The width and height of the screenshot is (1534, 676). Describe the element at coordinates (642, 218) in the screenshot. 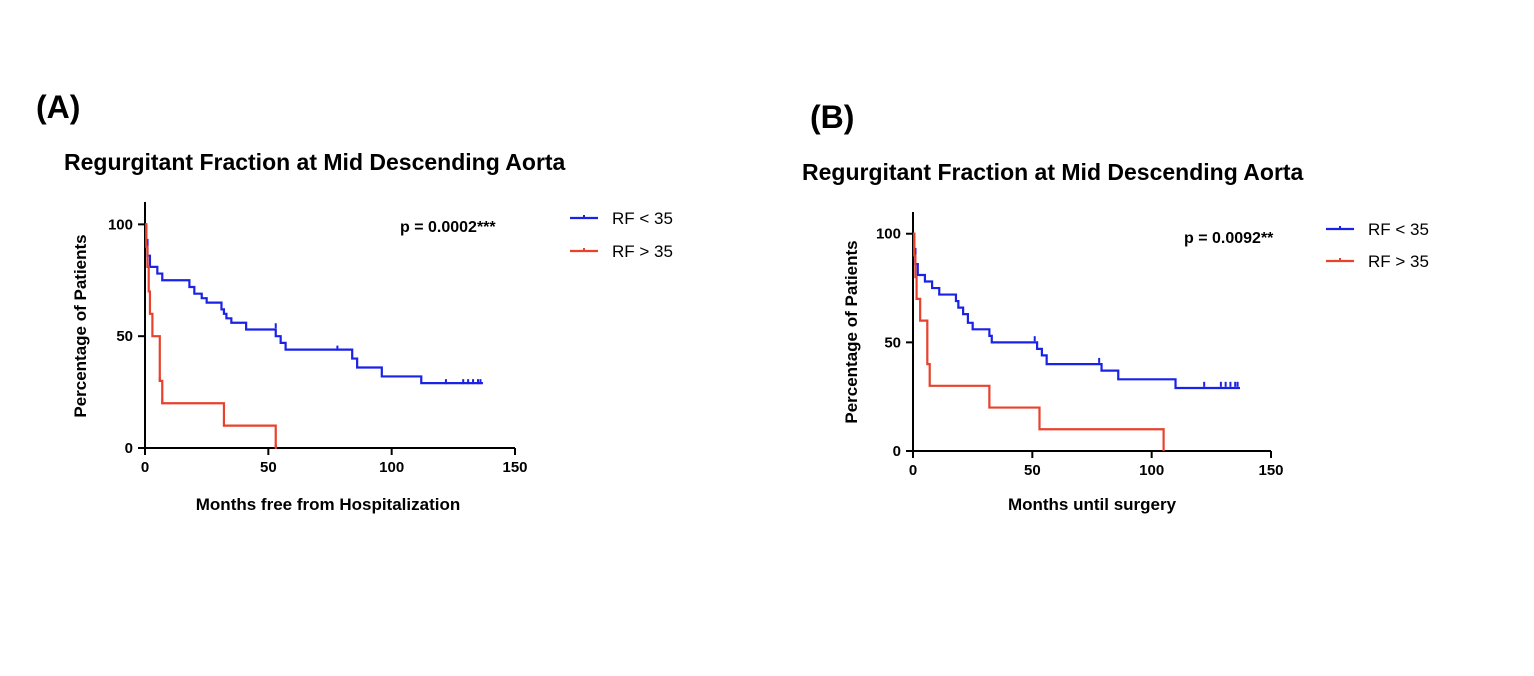

I see `legend-label-a-0: RF < 35` at that location.